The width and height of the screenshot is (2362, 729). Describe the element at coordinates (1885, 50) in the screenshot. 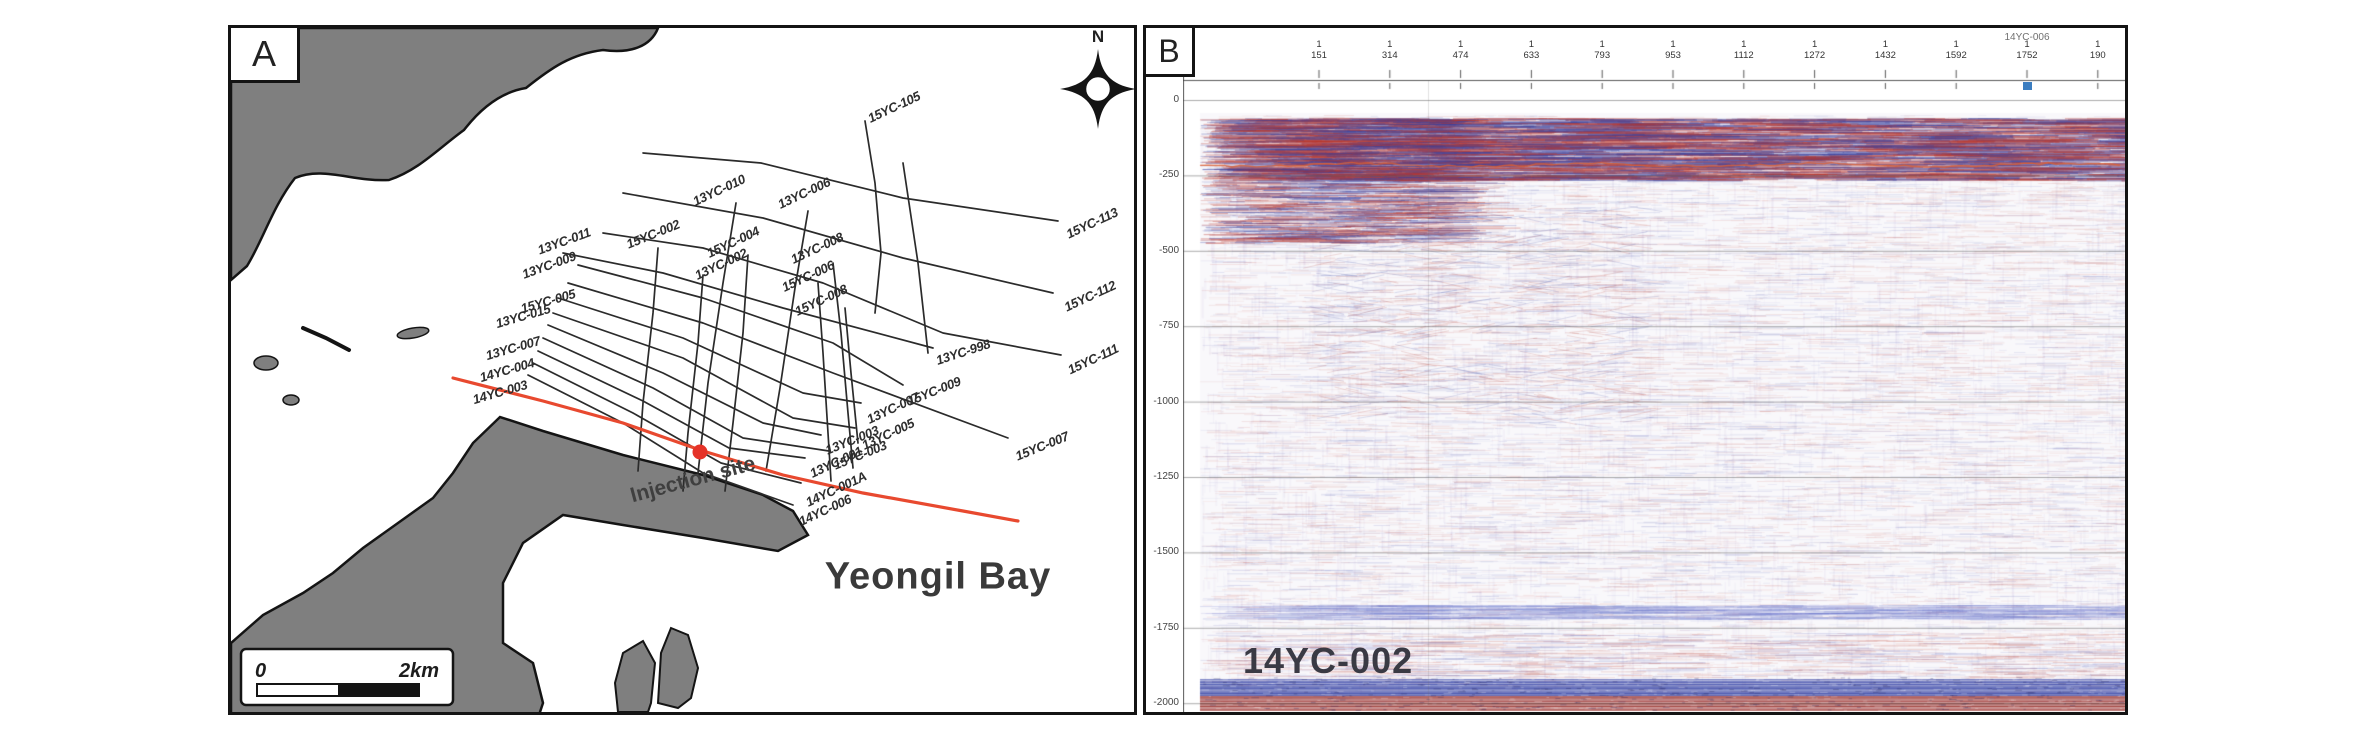

I see `trace-tick-label: 1 1432` at that location.